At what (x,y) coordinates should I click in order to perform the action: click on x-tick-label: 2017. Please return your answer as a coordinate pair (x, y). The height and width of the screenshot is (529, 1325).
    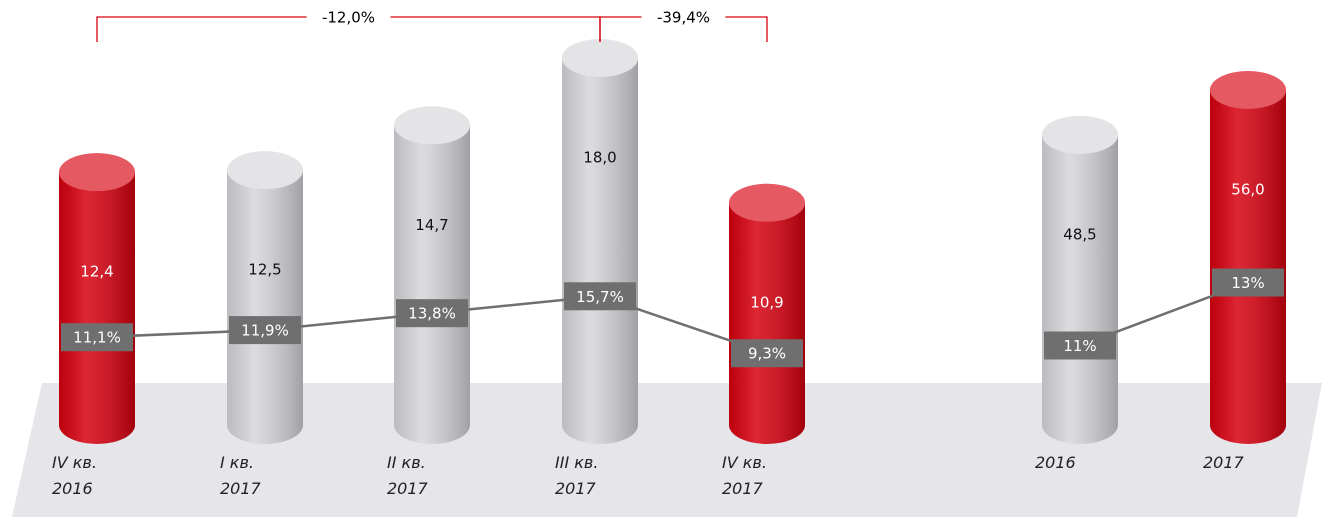
    Looking at the image, I should click on (1223, 462).